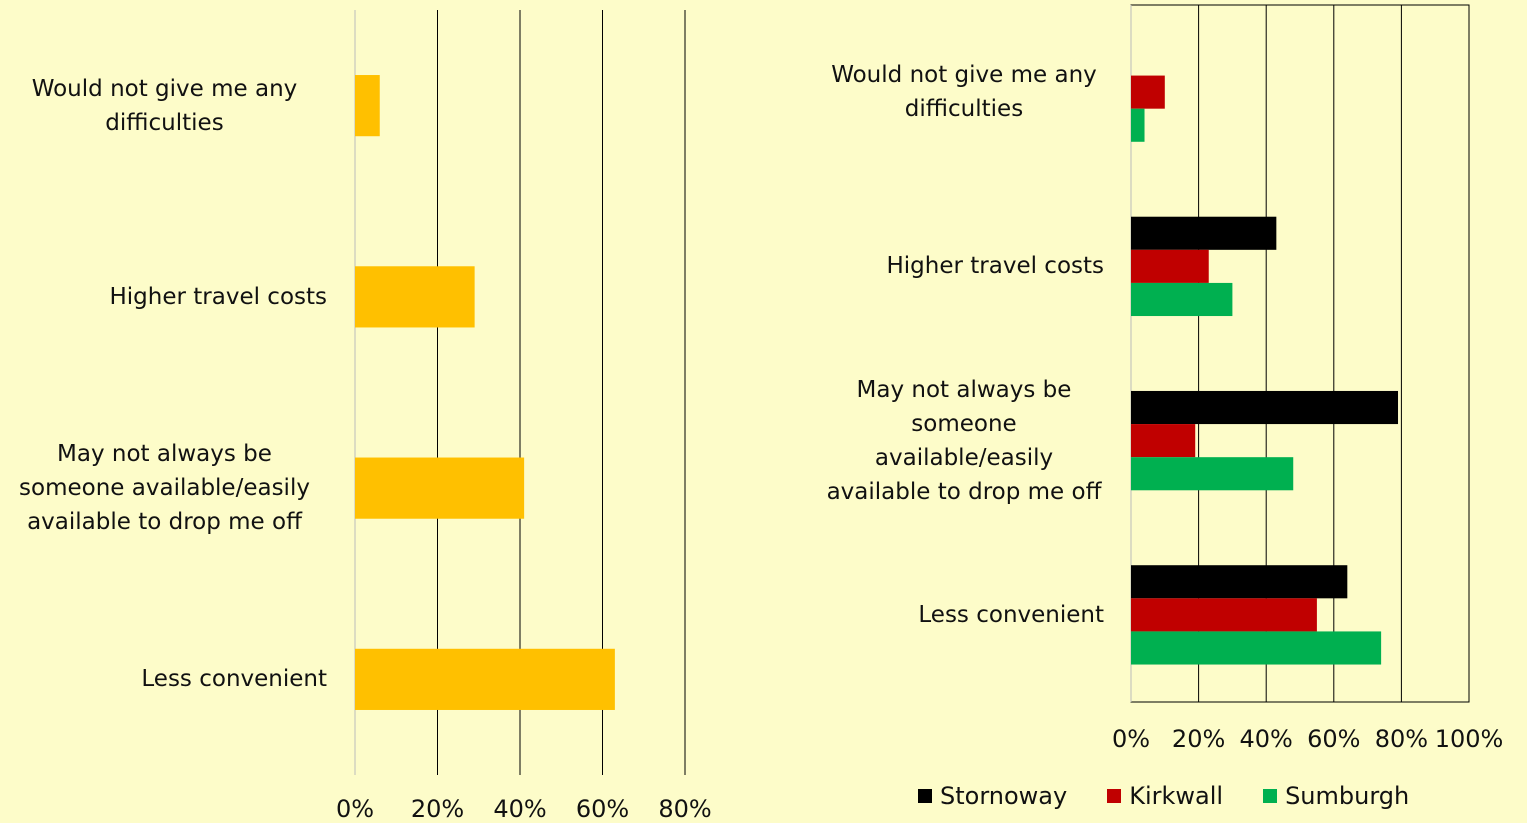 This screenshot has height=823, width=1527. I want to click on legend-label: Kirkwall, so click(1176, 796).